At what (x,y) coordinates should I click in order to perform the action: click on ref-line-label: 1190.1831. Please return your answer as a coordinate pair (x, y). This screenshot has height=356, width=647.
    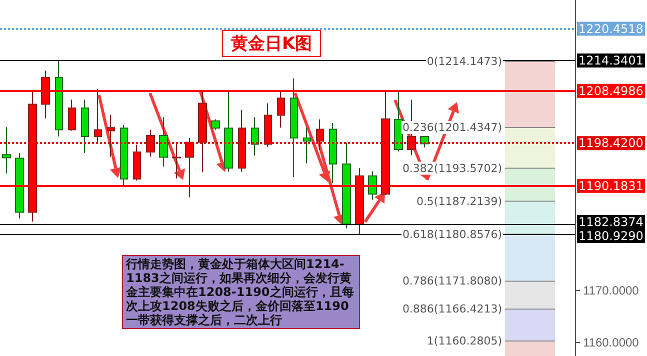
    Looking at the image, I should click on (611, 185).